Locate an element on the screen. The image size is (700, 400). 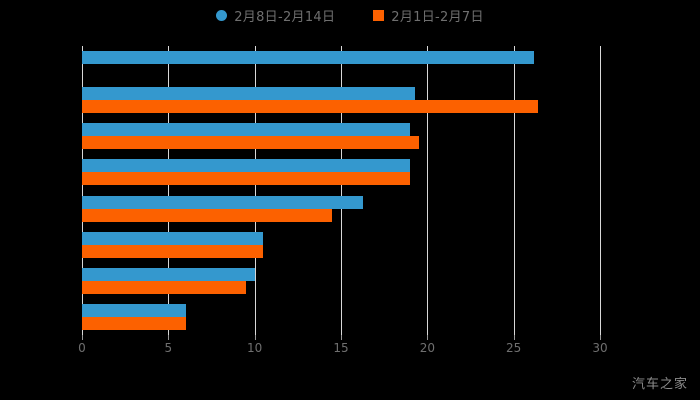
bar-韩国-series-0 is located at coordinates (223, 202).